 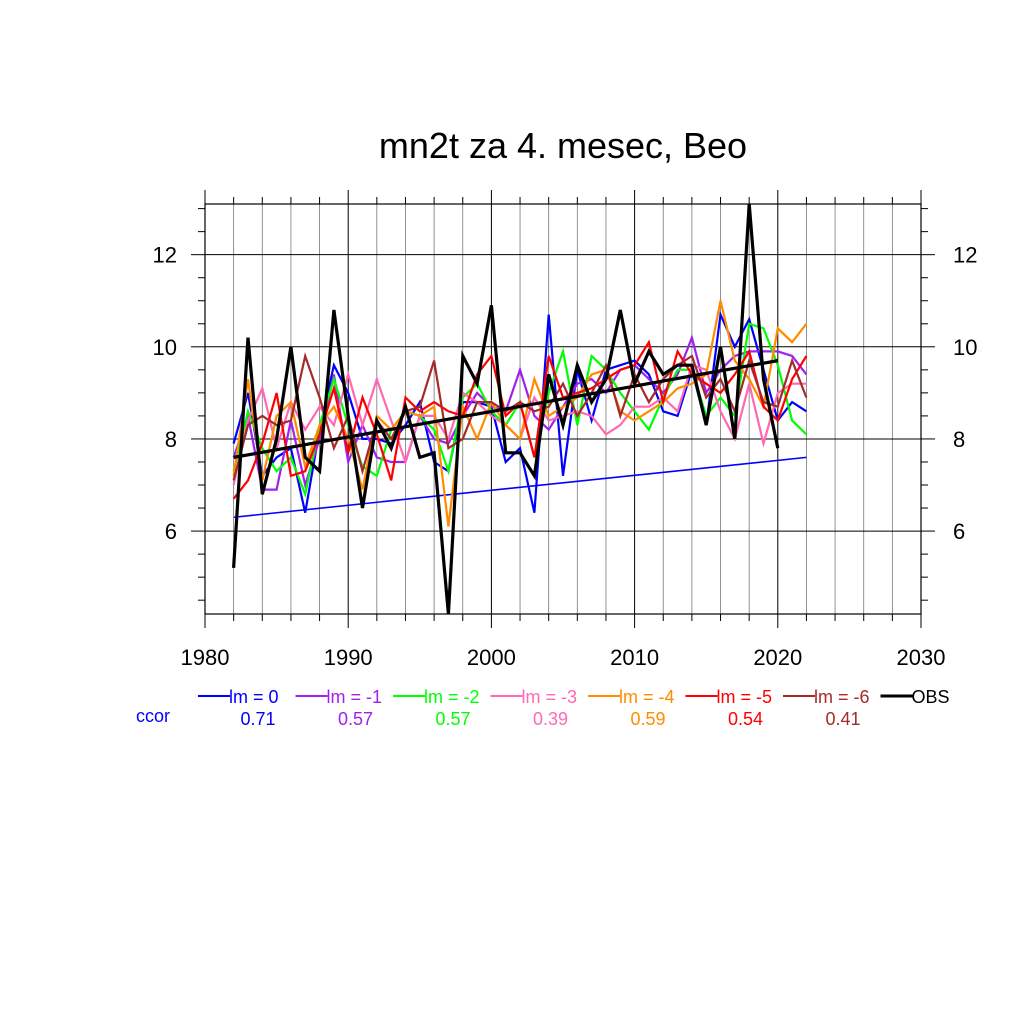 What do you see at coordinates (171, 531) in the screenshot?
I see `y-tick-label: 6` at bounding box center [171, 531].